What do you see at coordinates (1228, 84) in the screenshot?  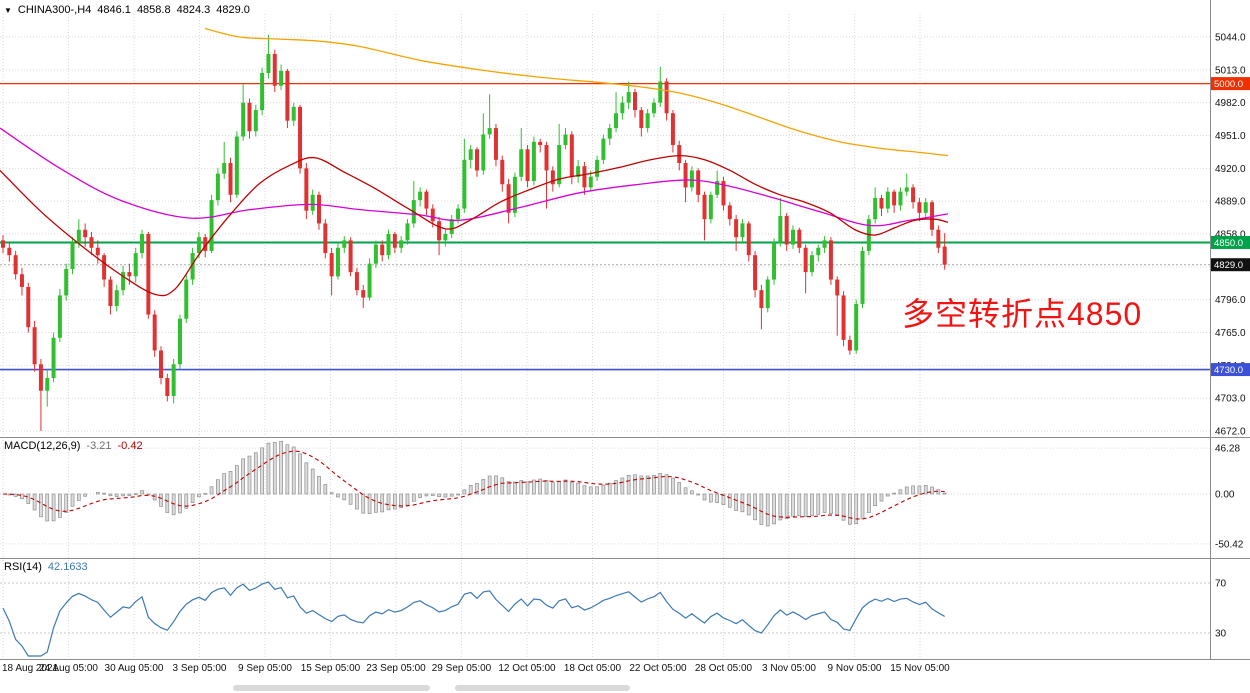 I see `svg-text: 5000.0` at bounding box center [1228, 84].